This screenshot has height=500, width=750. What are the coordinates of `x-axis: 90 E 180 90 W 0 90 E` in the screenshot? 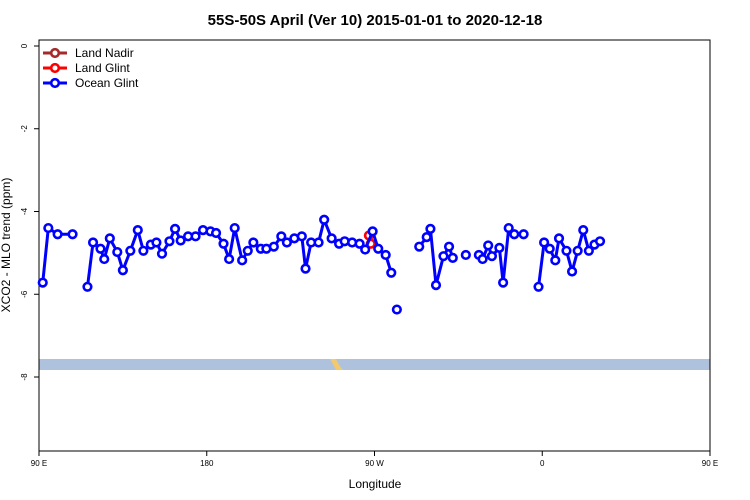 It's located at (374, 459).